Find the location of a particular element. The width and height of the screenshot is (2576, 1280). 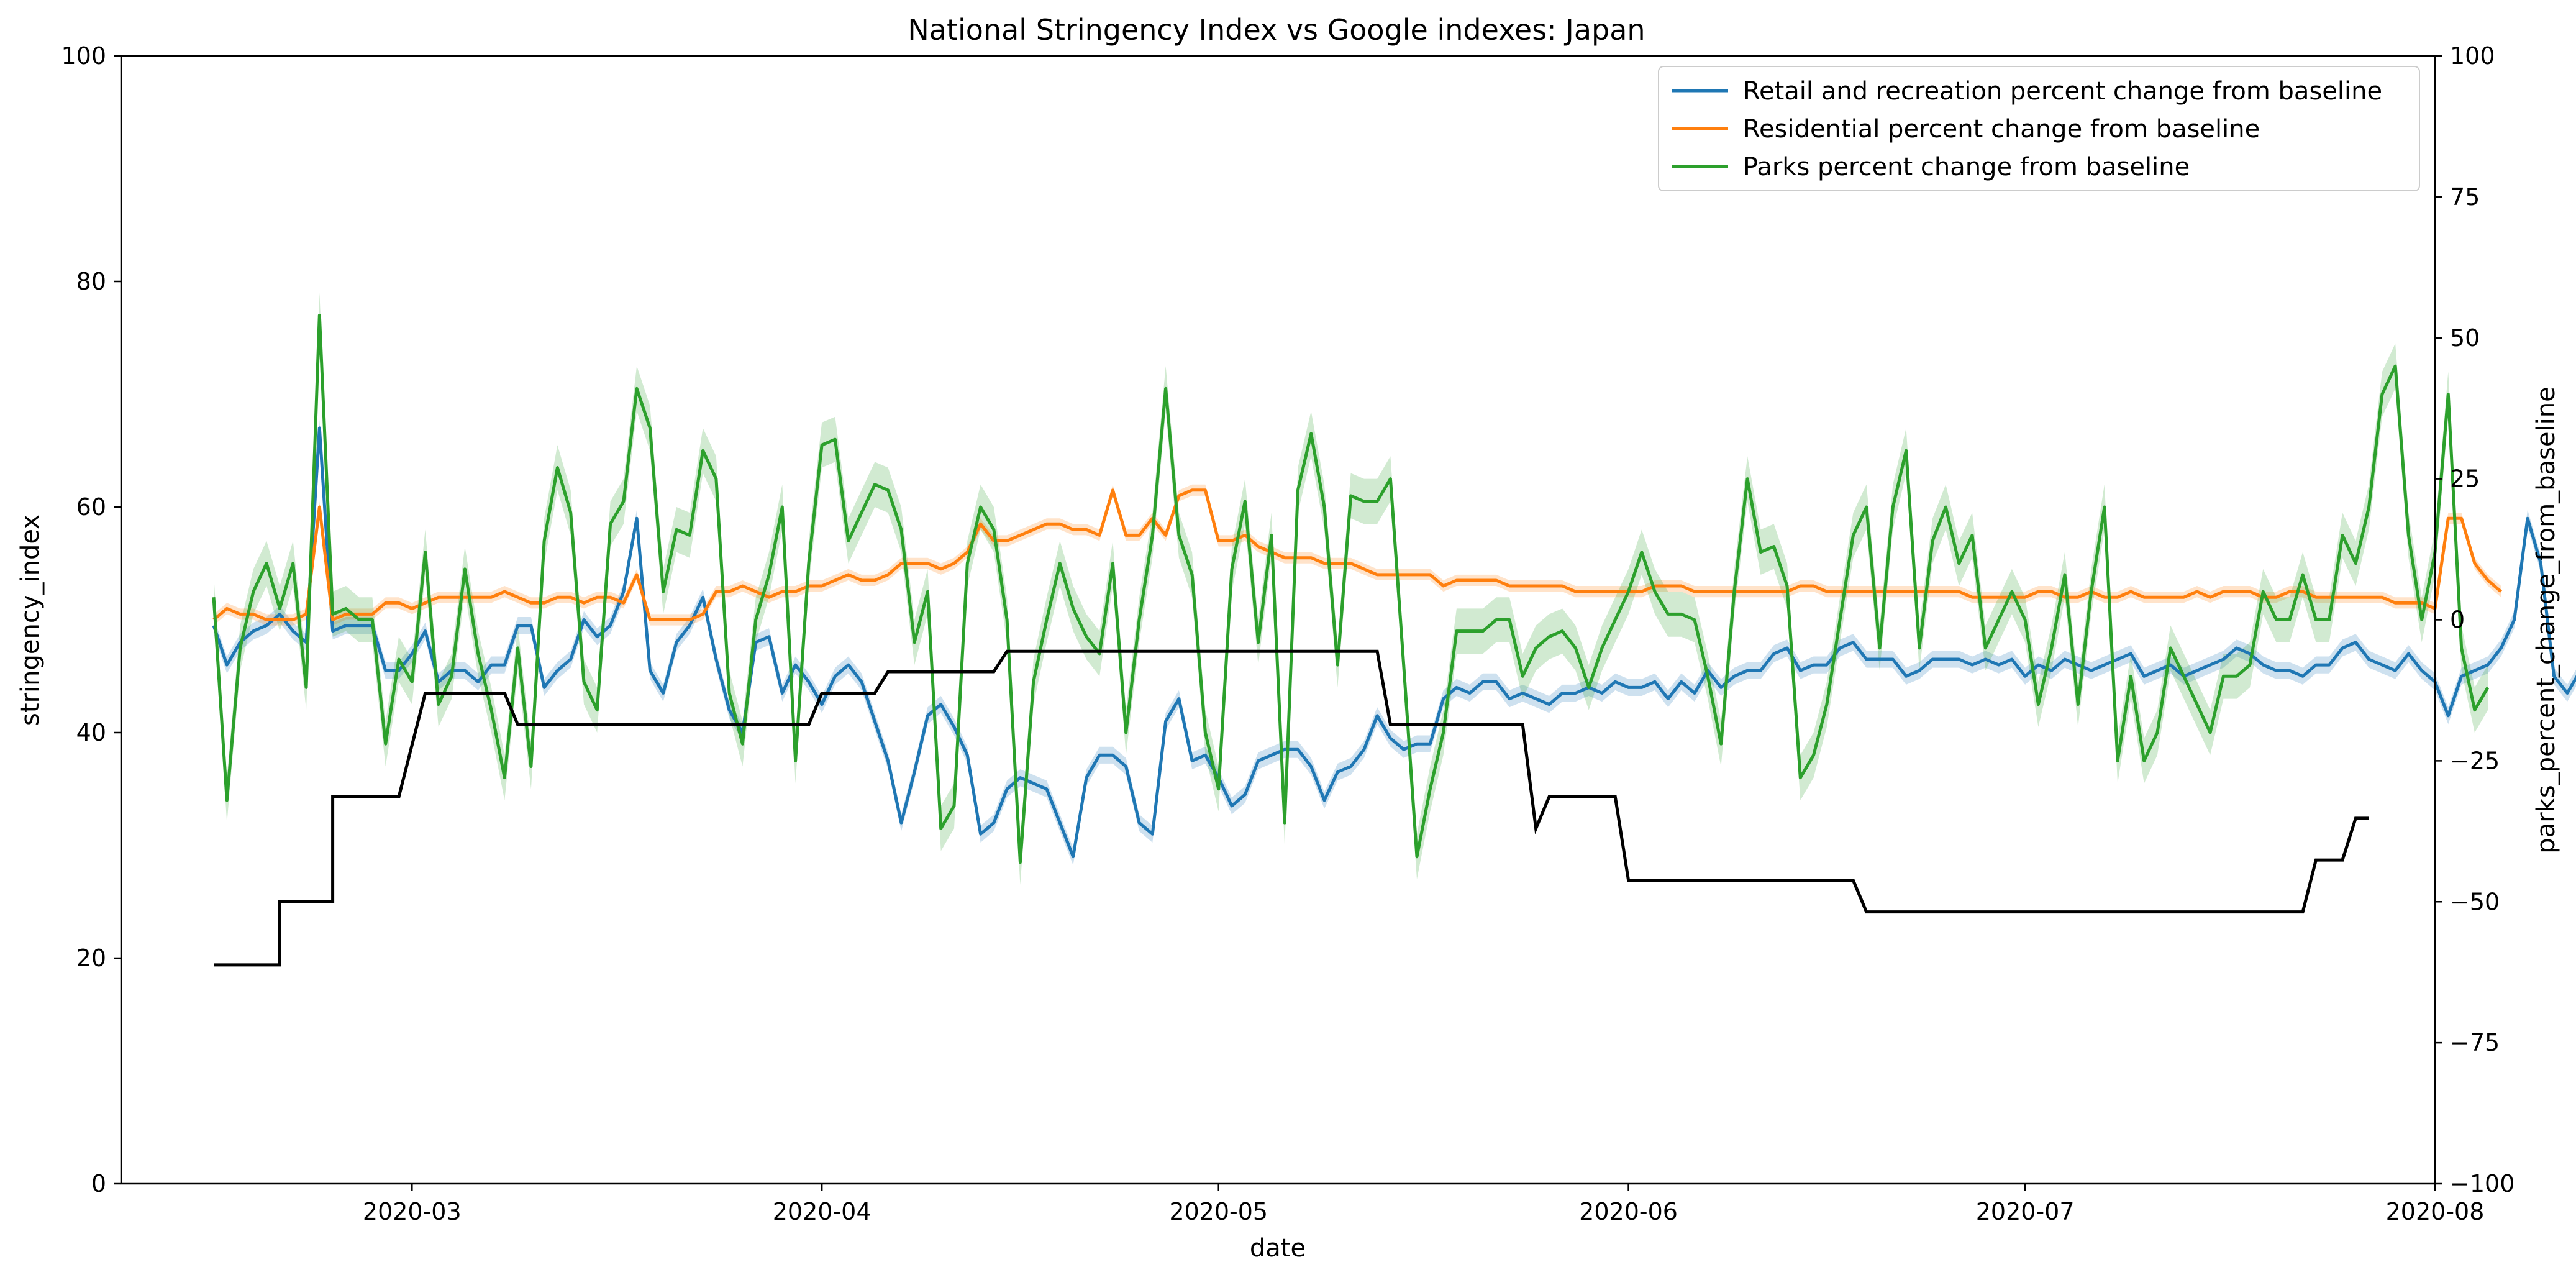

x-tick-label: 2020-03 is located at coordinates (412, 1211).